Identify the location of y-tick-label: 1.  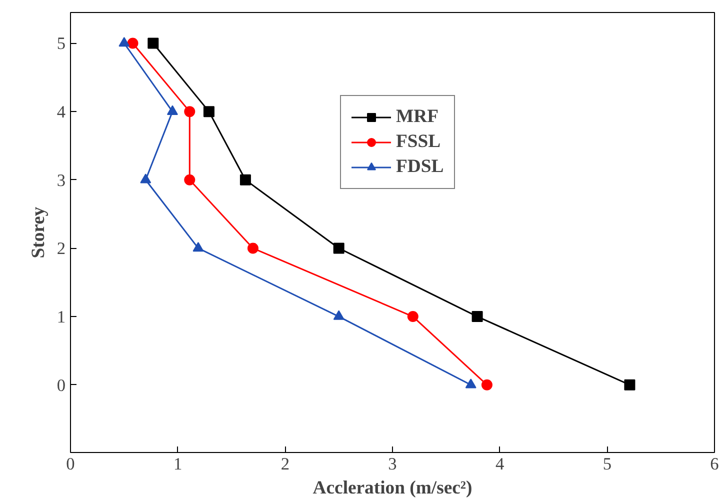
(61, 317).